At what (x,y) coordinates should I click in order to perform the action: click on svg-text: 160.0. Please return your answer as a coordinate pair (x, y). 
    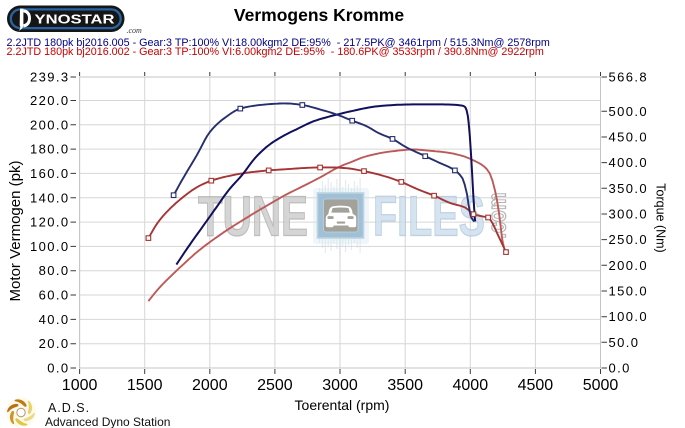
    Looking at the image, I should click on (50, 173).